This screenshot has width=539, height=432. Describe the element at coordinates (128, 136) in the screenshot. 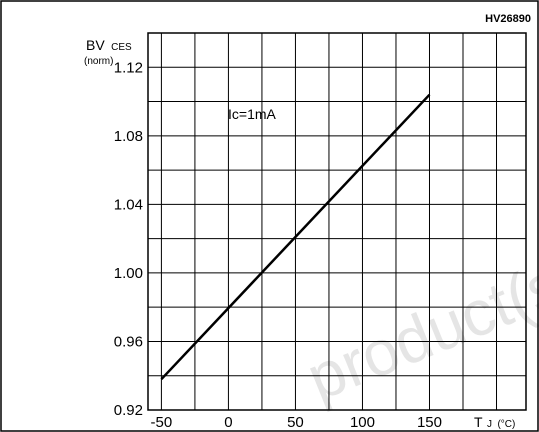

I see `y-tick-label: 1.08` at that location.